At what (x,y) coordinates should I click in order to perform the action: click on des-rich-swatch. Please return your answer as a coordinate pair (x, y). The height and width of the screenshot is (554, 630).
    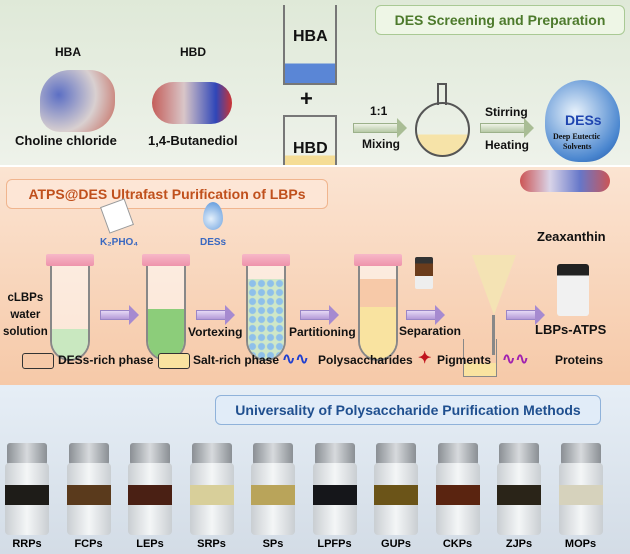
    Looking at the image, I should click on (38, 361).